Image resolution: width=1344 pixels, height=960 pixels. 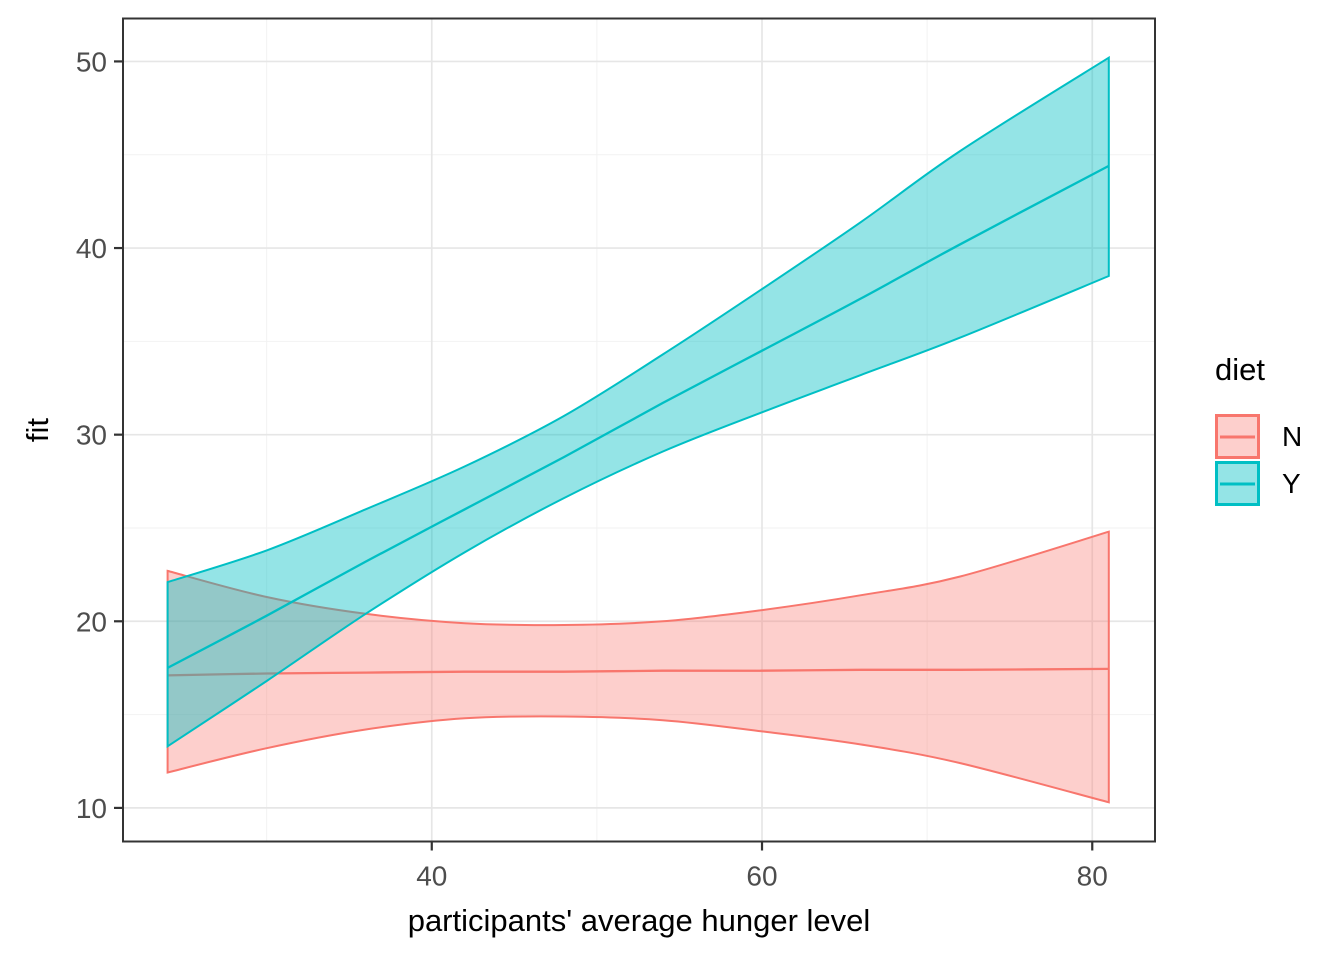 I want to click on fit-line-N, so click(x=638, y=672).